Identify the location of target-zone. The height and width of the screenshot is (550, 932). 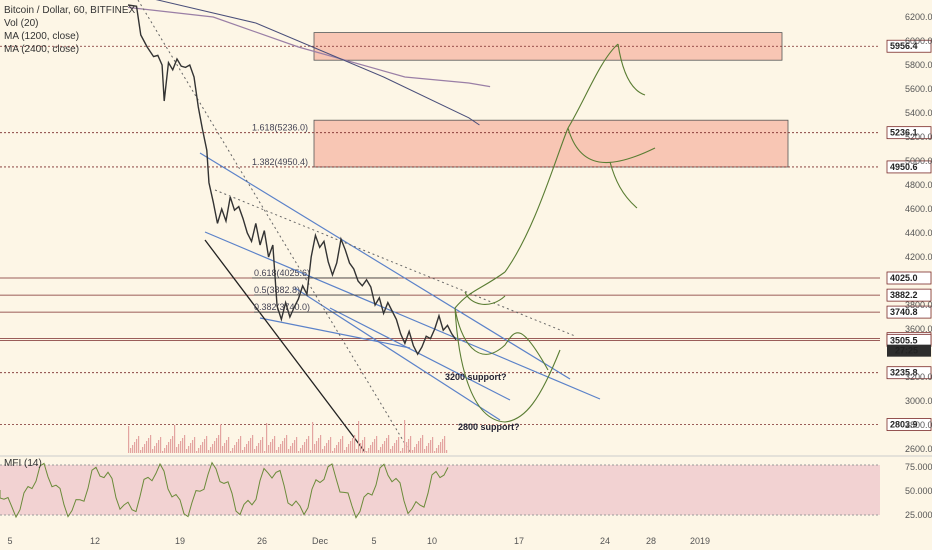
(551, 143).